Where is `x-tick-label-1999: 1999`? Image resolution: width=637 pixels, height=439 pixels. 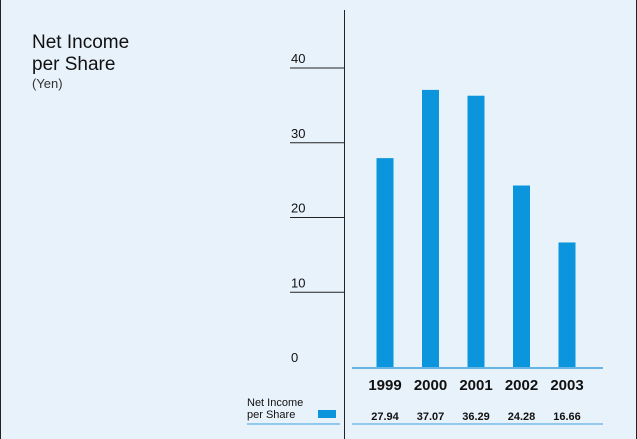
x-tick-label-1999: 1999 is located at coordinates (384, 385).